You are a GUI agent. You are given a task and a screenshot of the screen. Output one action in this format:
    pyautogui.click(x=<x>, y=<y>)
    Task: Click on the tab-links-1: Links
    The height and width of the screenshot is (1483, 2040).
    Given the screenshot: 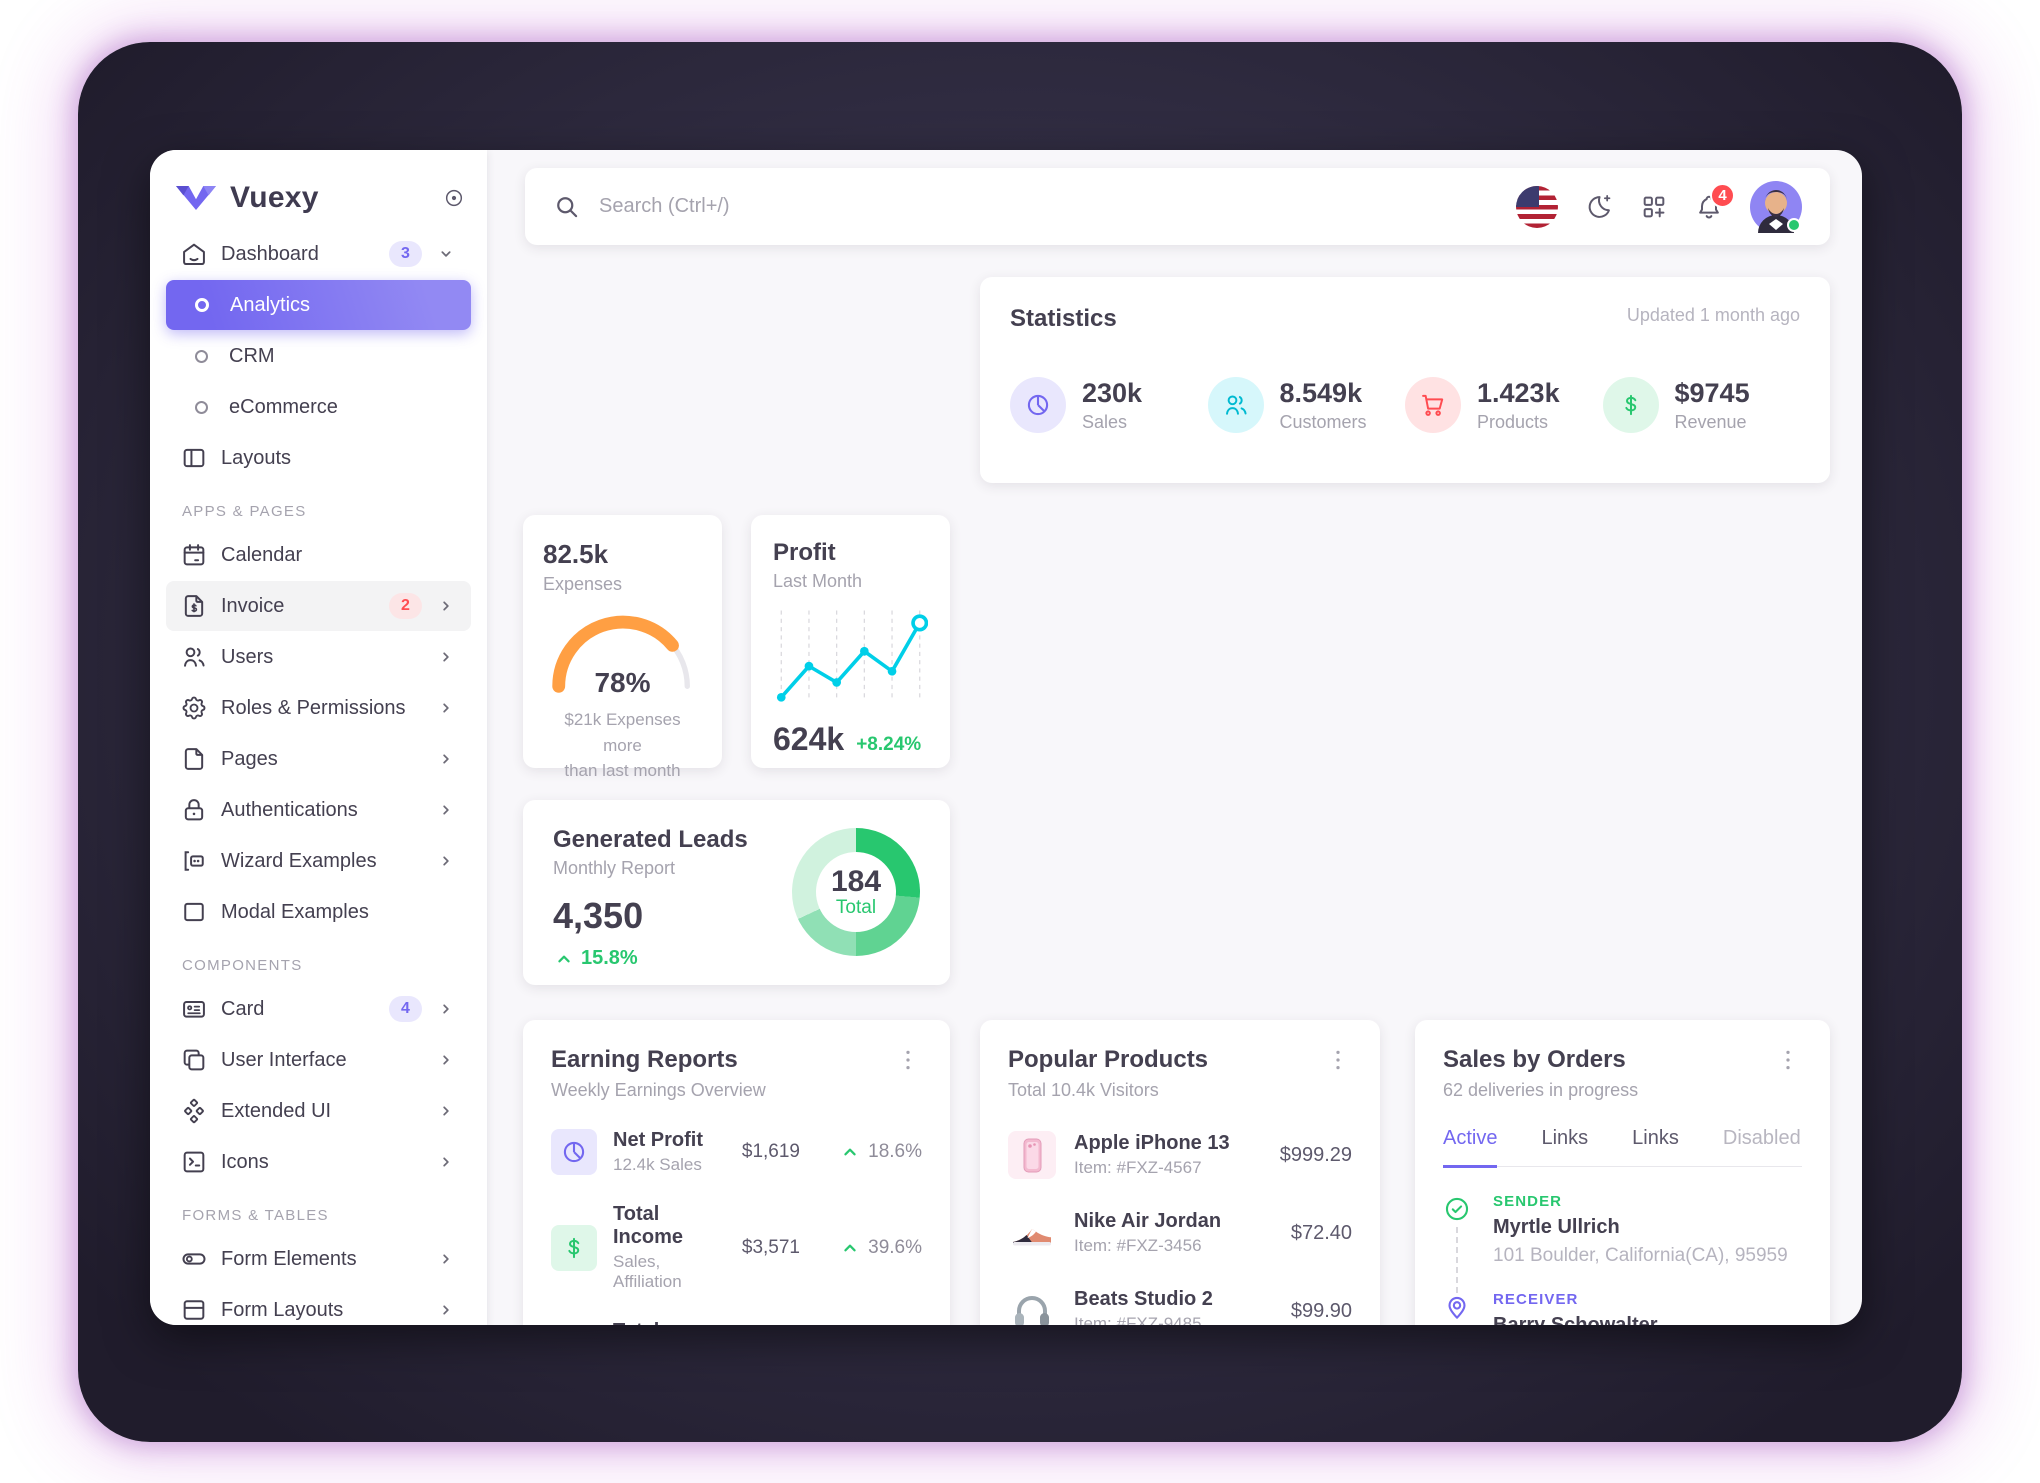 What is the action you would take?
    pyautogui.click(x=1565, y=1138)
    